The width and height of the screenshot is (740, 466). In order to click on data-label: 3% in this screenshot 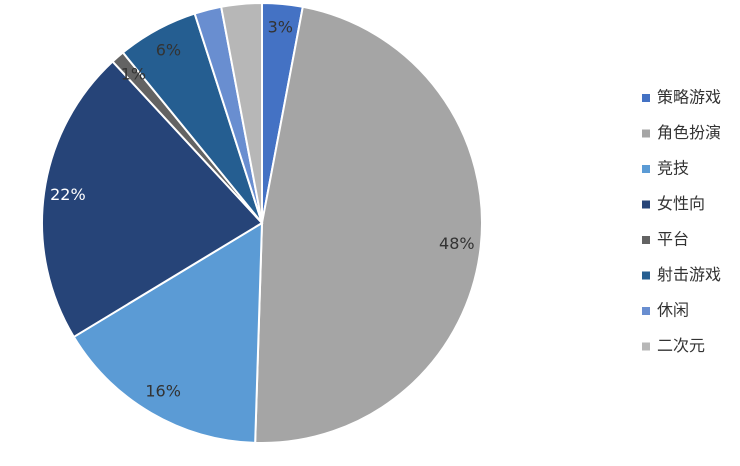, I will do `click(280, 26)`.